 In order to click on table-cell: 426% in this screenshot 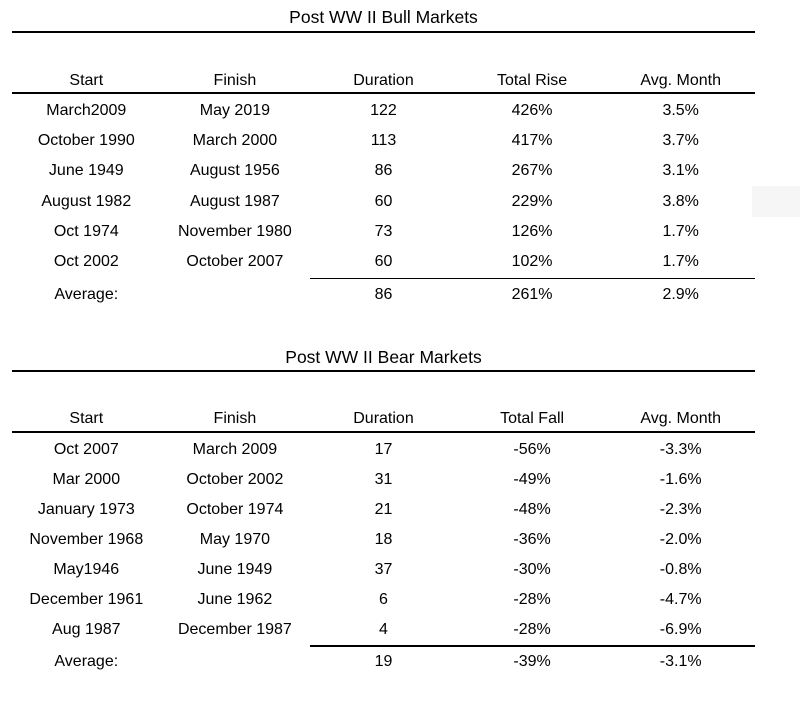, I will do `click(532, 110)`.